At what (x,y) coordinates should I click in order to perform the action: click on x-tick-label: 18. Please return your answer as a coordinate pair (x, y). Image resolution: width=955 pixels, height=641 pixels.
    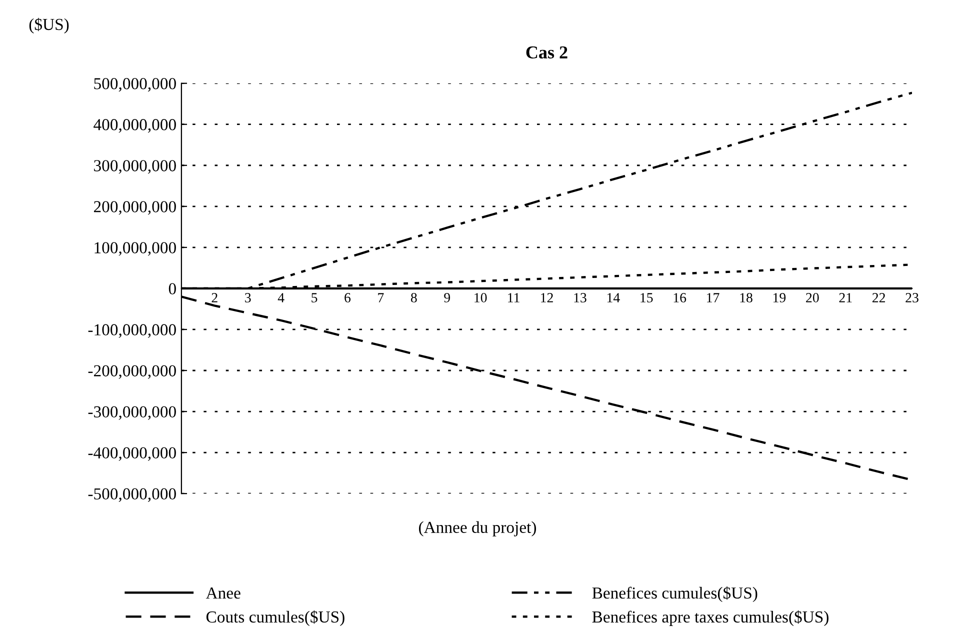
    Looking at the image, I should click on (746, 297).